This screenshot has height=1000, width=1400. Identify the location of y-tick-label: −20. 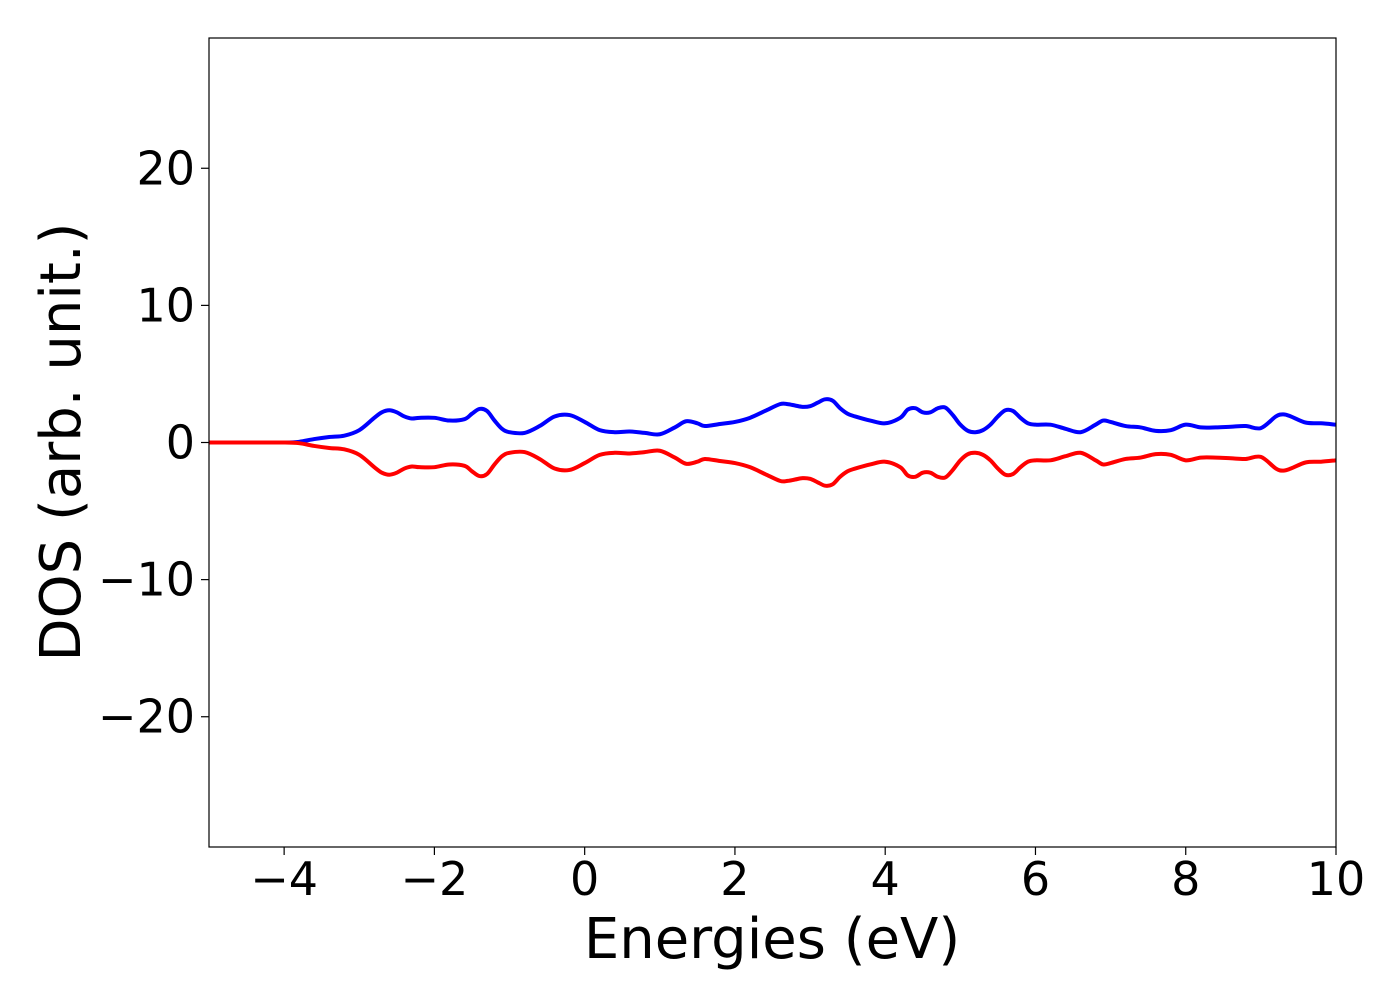
(146, 717).